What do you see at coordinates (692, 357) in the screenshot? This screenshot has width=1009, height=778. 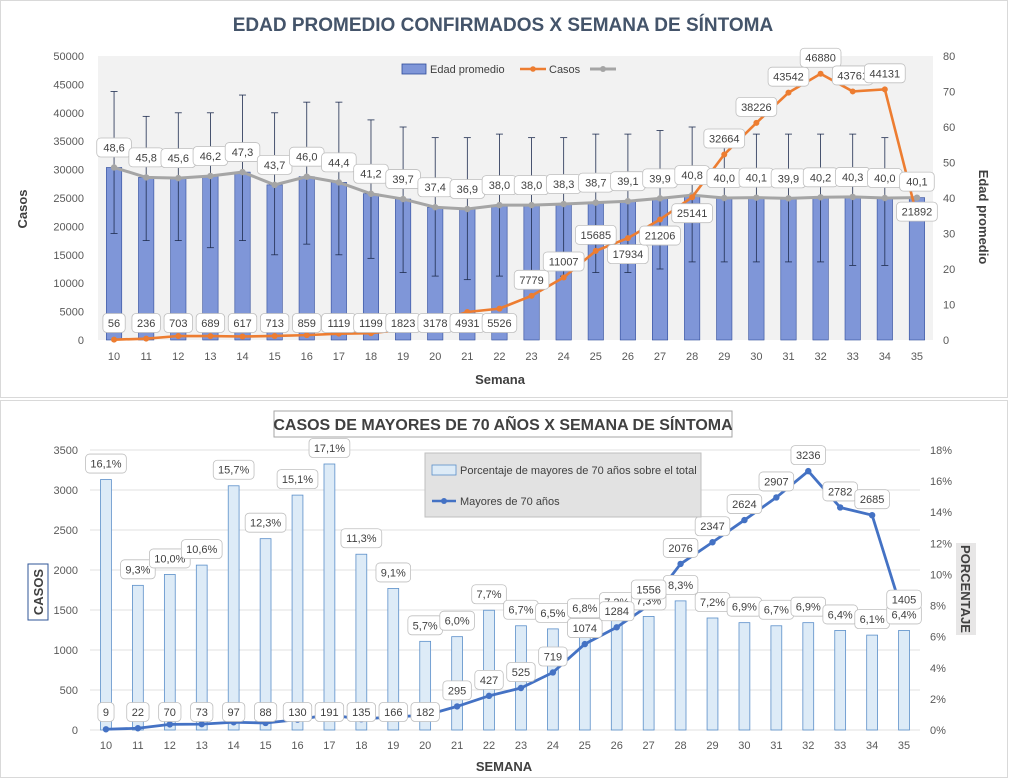 I see `x-tick: 28` at bounding box center [692, 357].